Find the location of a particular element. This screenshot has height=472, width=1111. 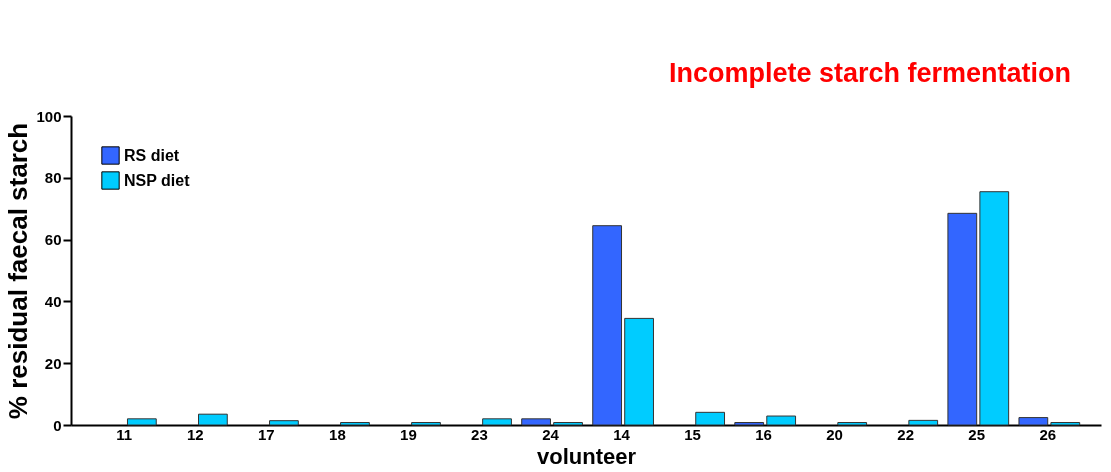

y-tick-label: 20 is located at coordinates (53, 363).